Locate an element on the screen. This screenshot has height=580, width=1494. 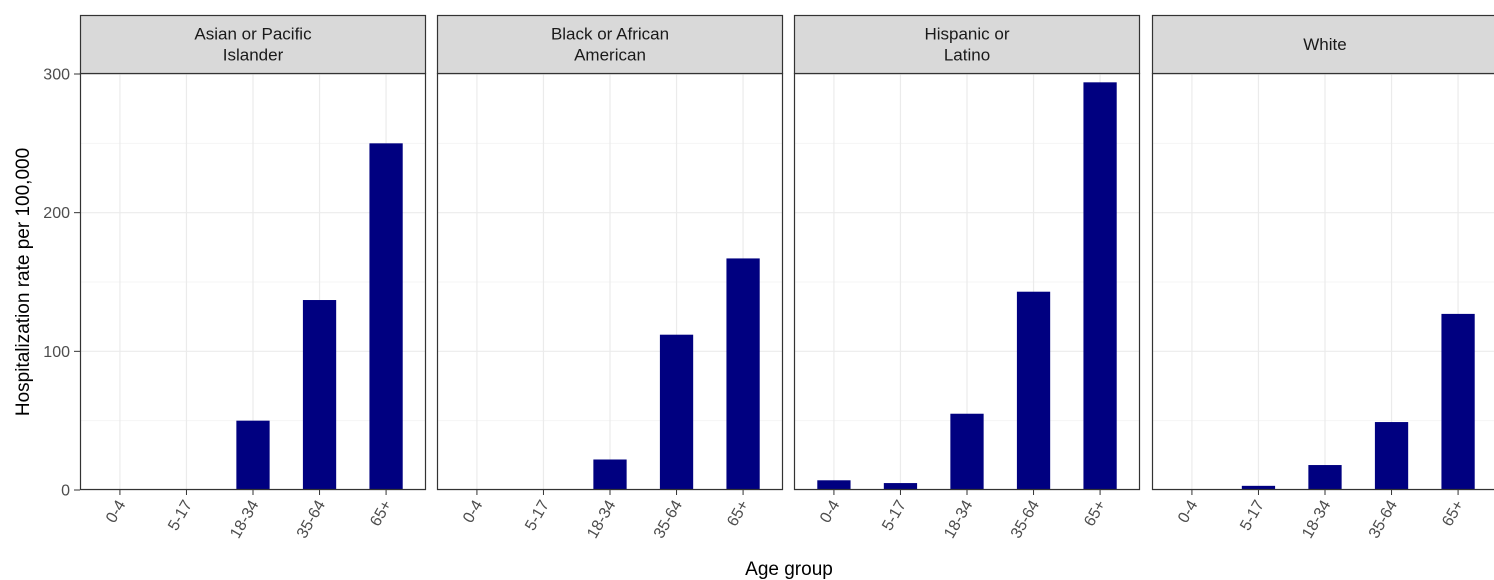
y-axis-title: Hospitalization rate per 100,000 is located at coordinates (23, 282).